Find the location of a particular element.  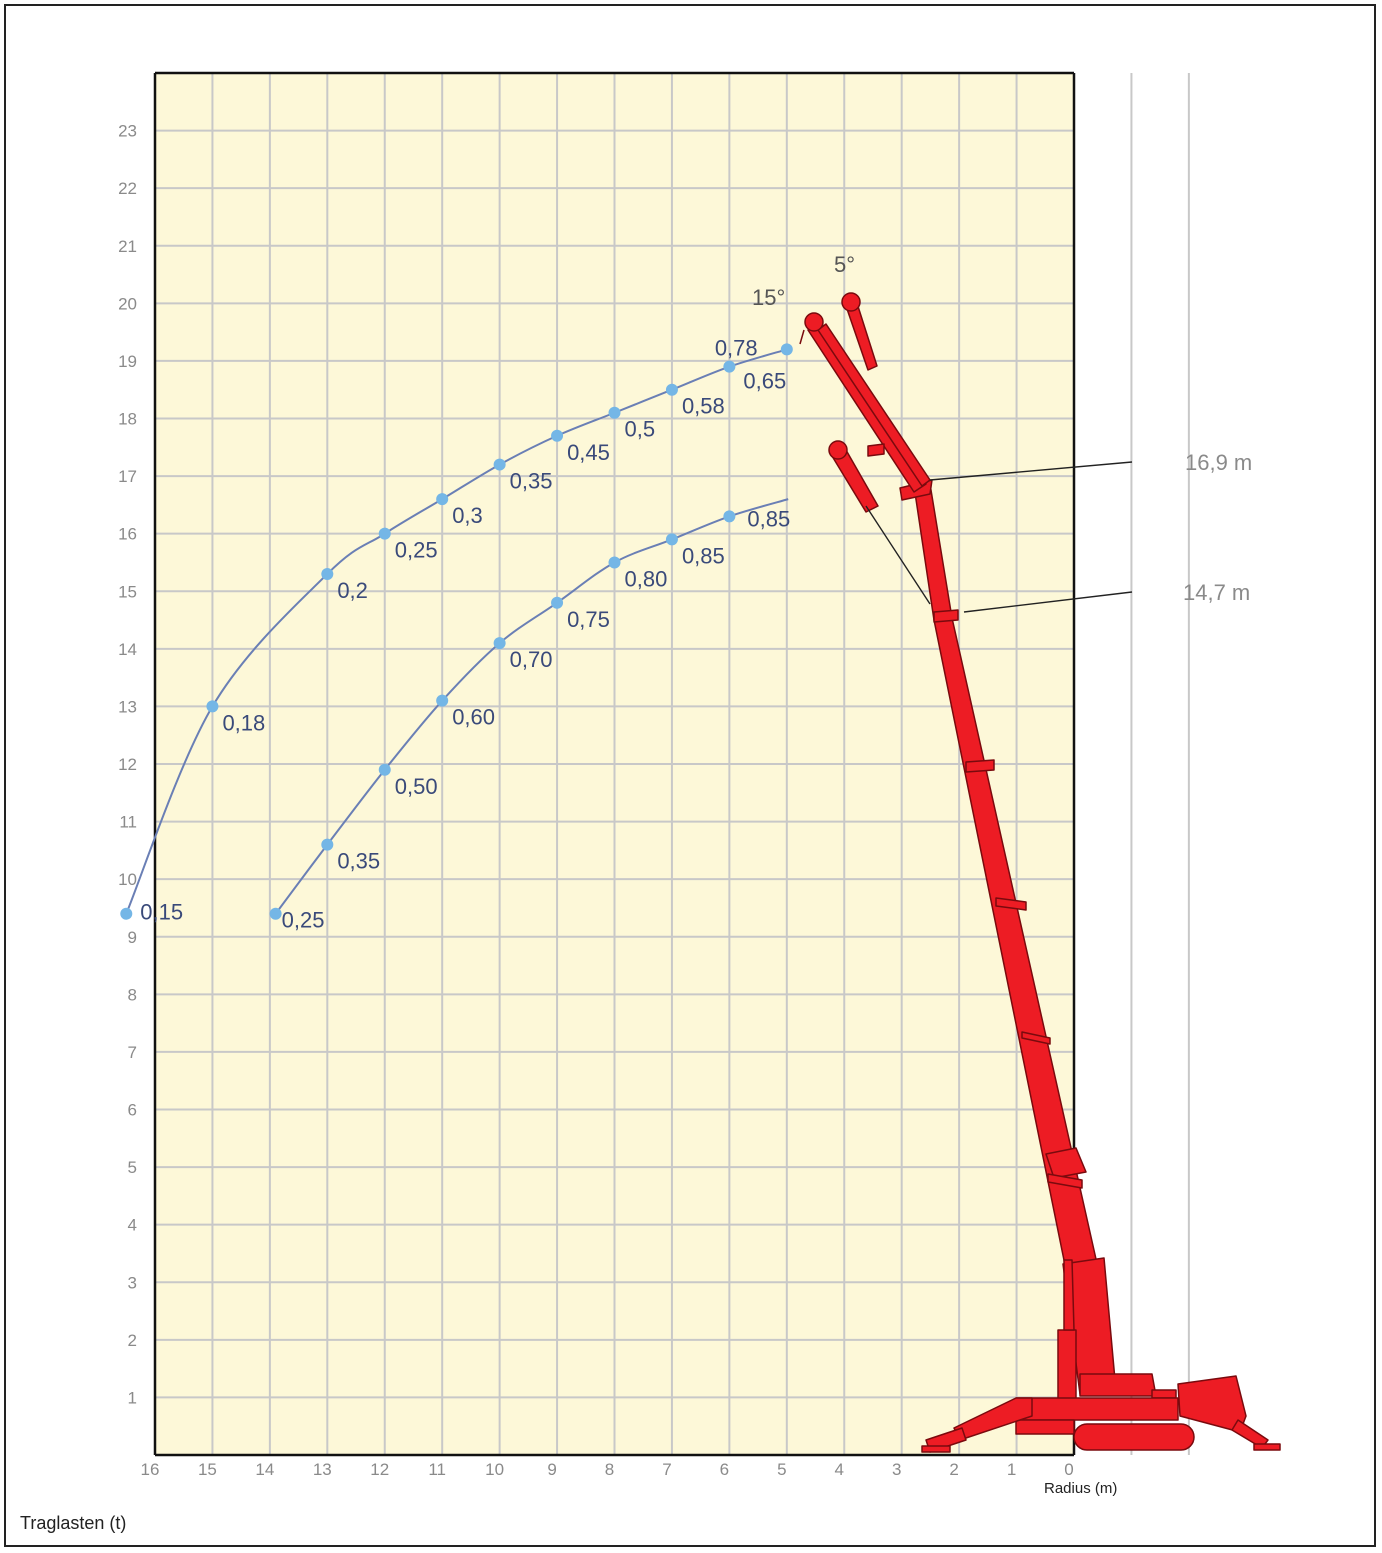

data-label: 0,75 is located at coordinates (588, 619).